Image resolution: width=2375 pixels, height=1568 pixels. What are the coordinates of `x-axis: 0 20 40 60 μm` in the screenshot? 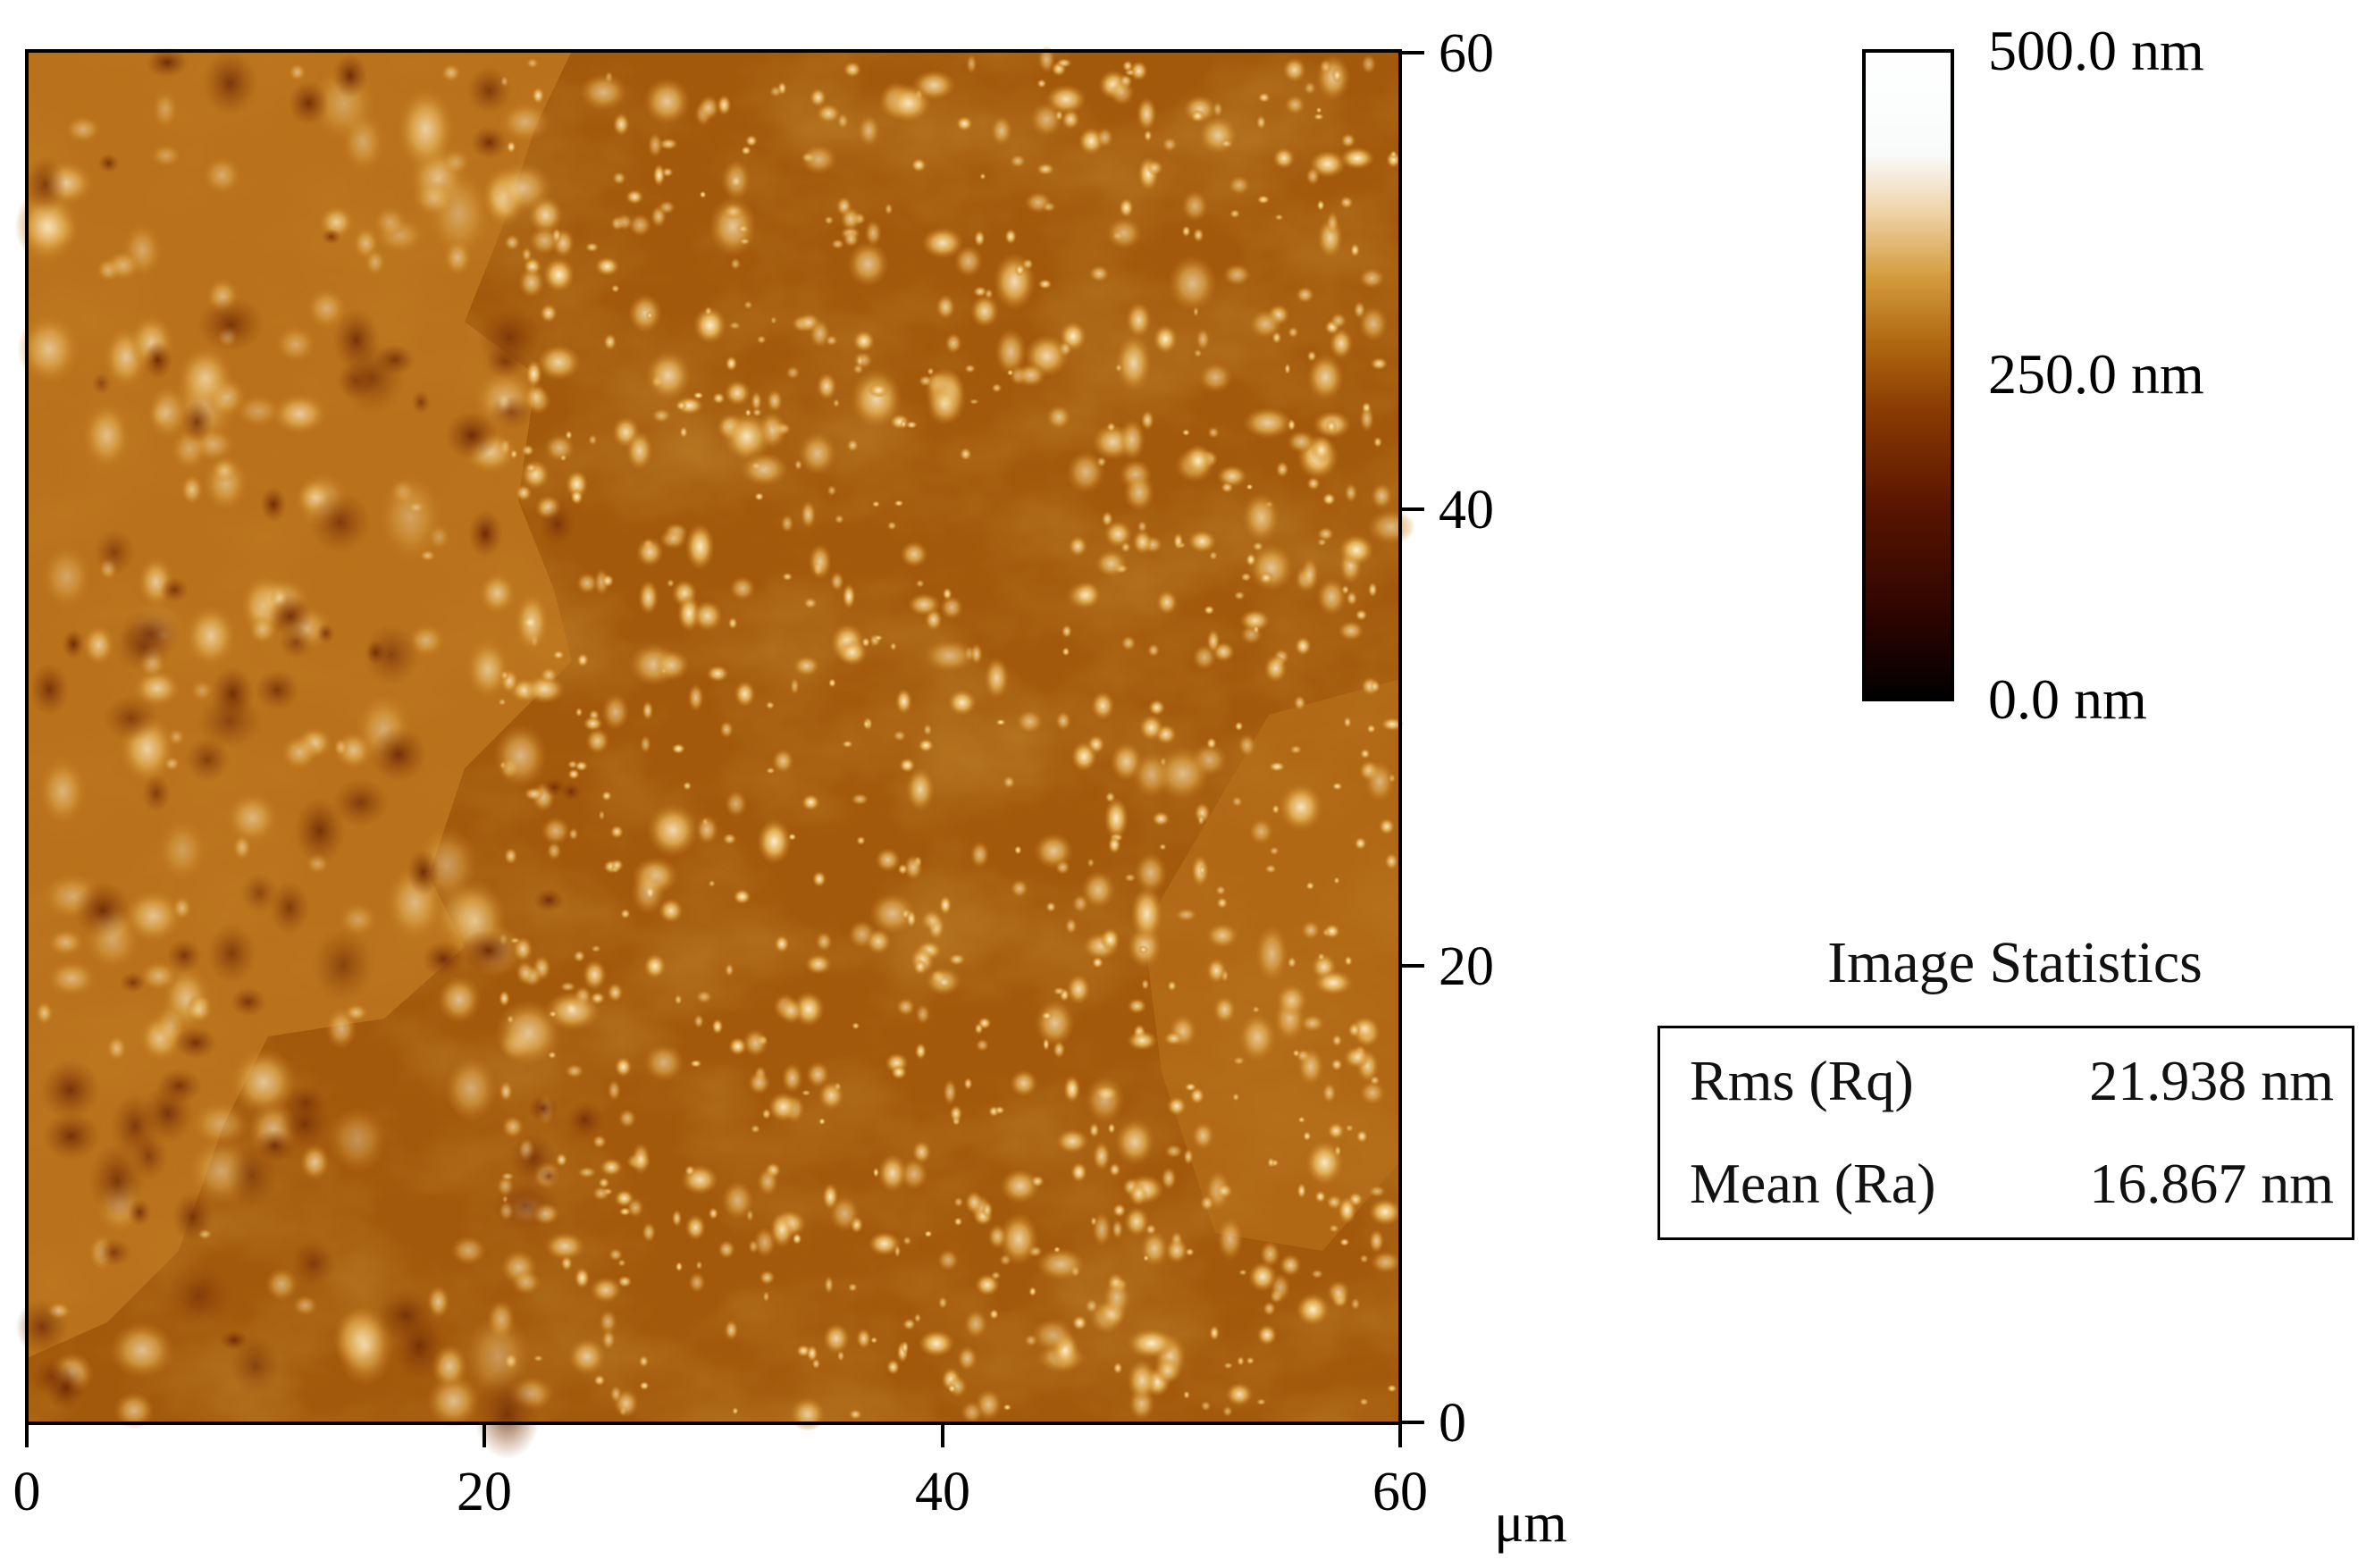 It's located at (790, 1487).